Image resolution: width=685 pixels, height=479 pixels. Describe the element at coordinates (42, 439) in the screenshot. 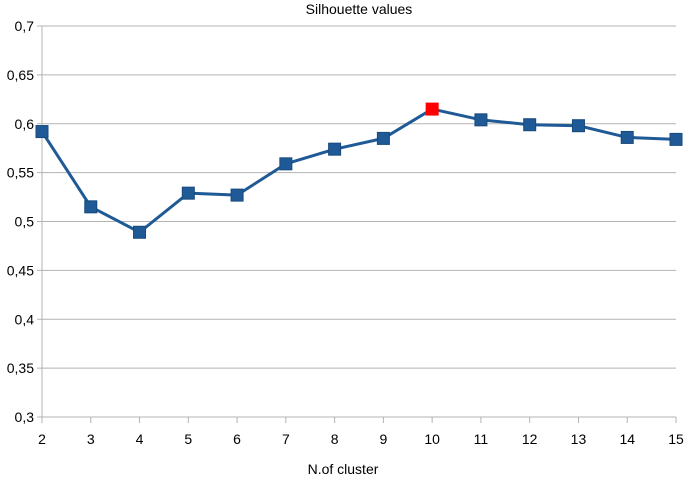

I see `x-tick-label-0: 2` at that location.